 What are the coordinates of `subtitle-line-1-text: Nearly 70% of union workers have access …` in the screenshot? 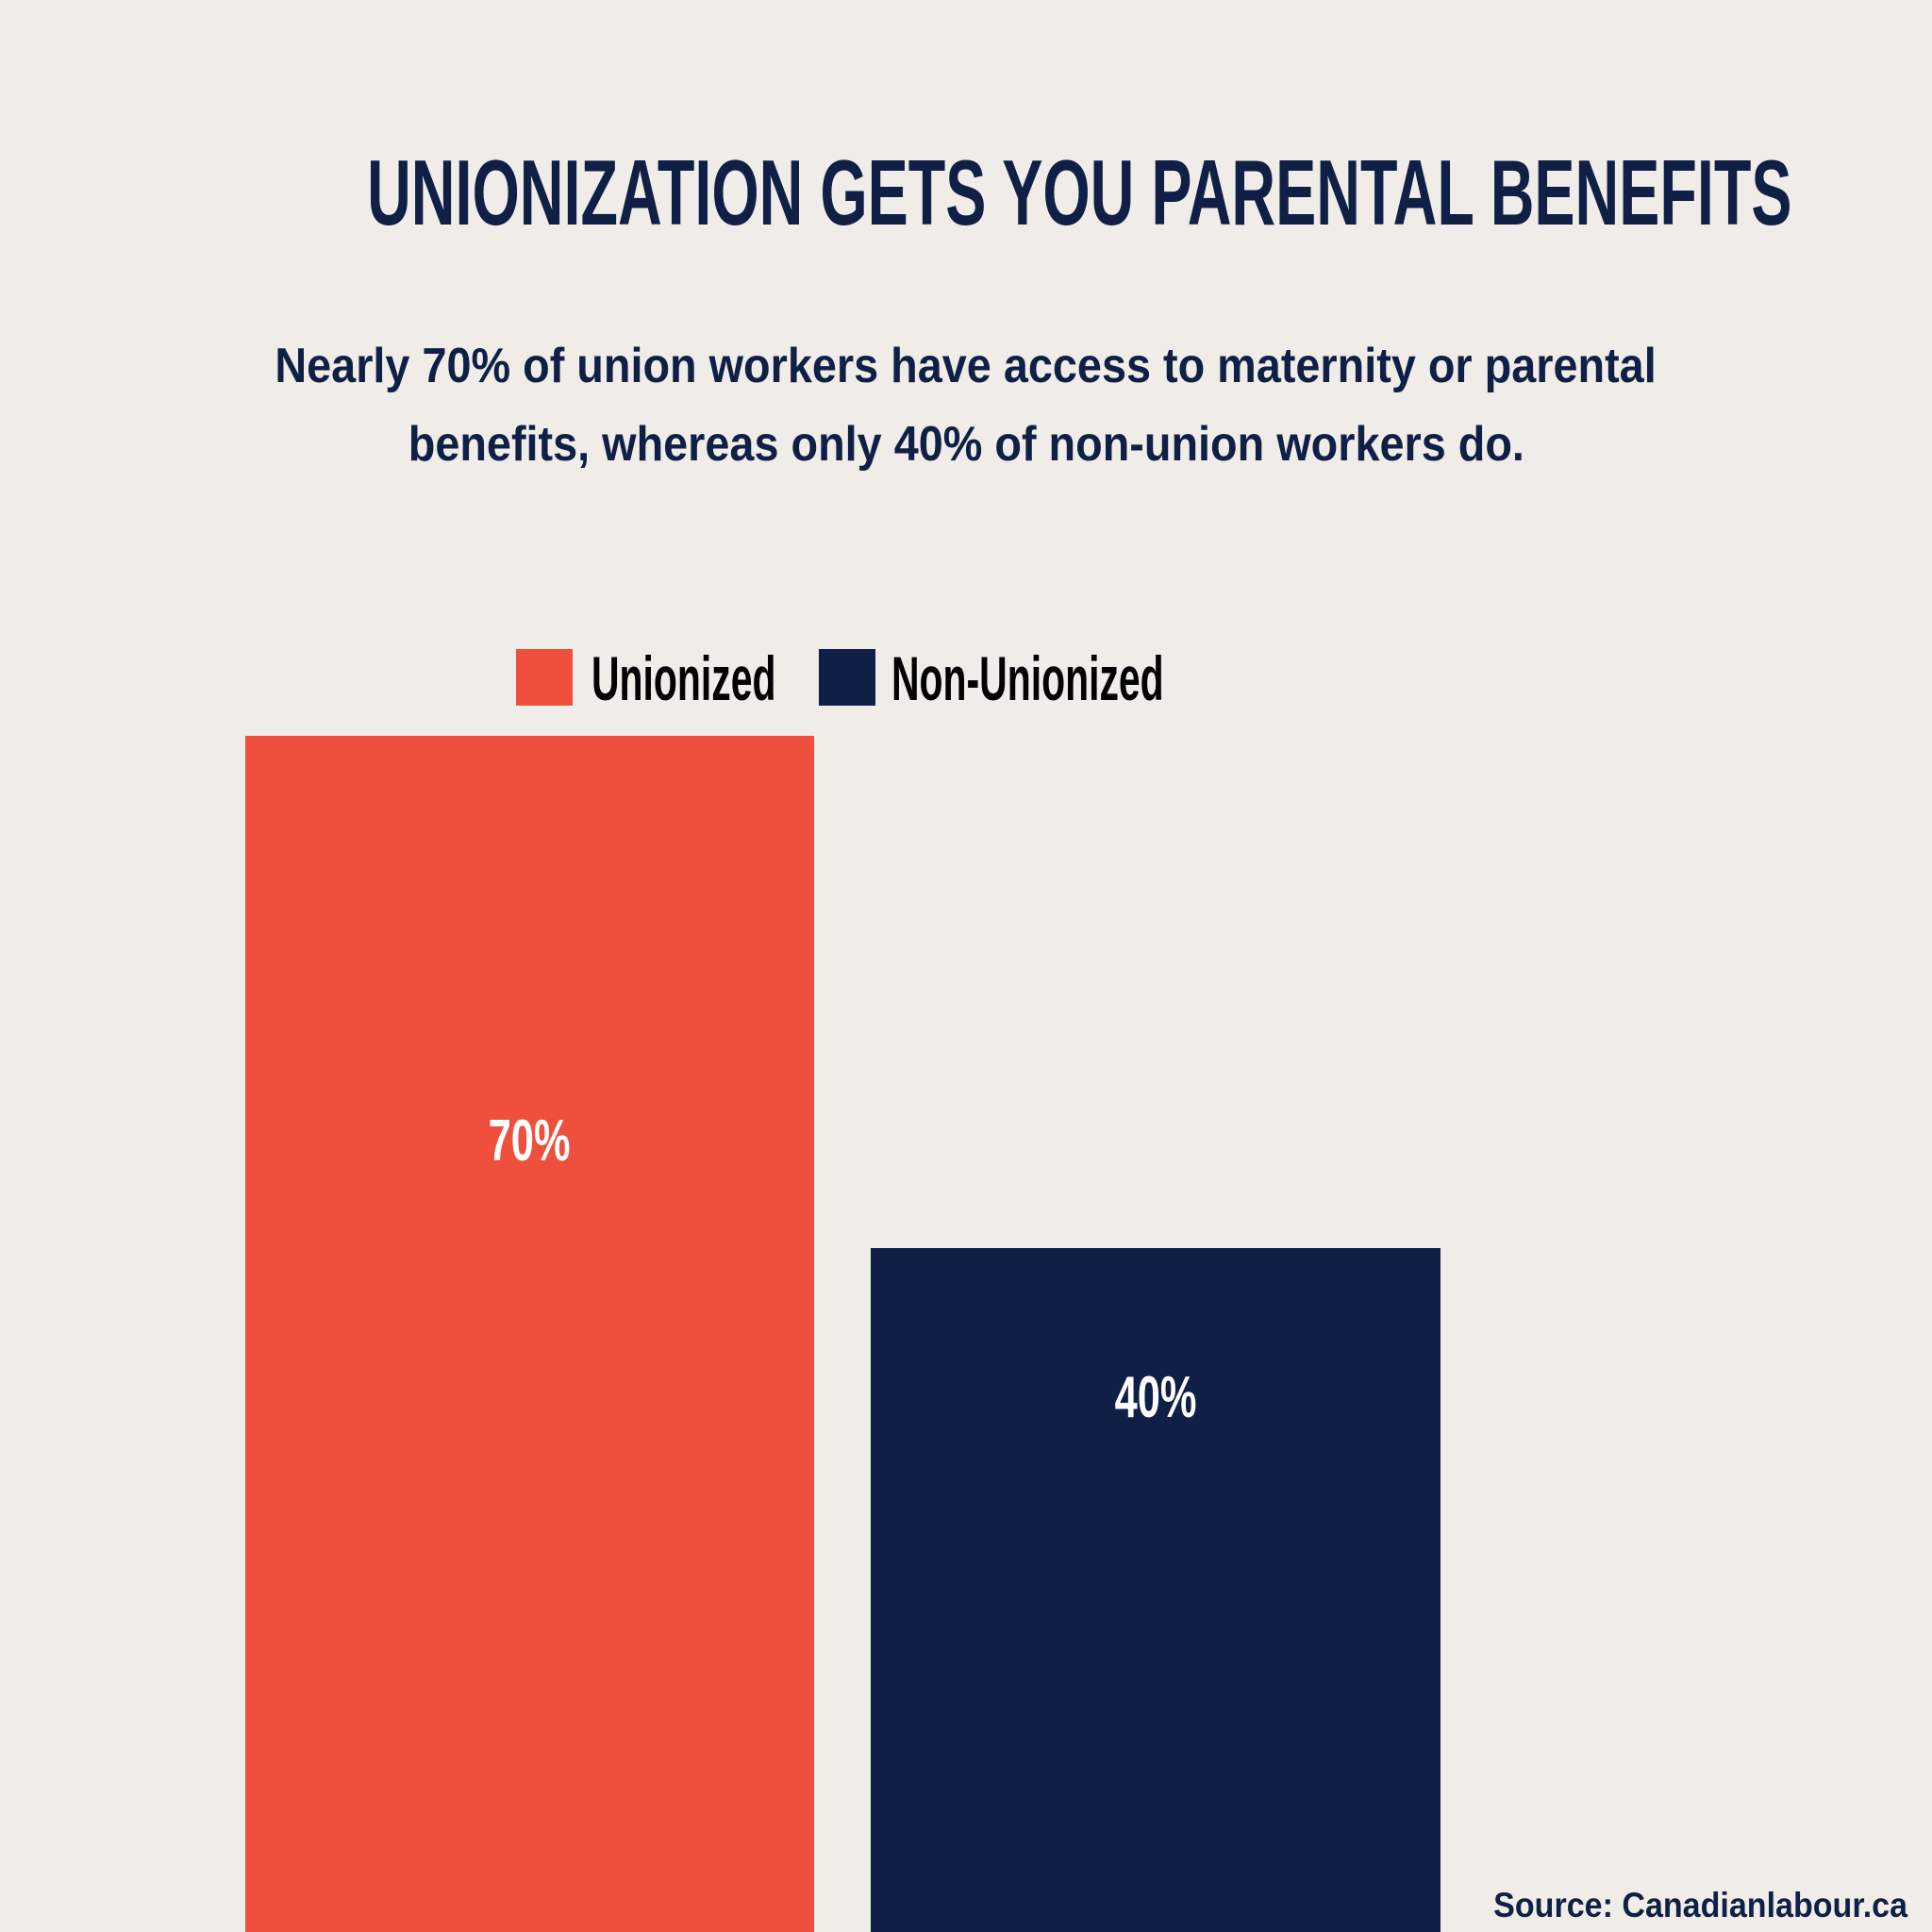 It's located at (966, 366).